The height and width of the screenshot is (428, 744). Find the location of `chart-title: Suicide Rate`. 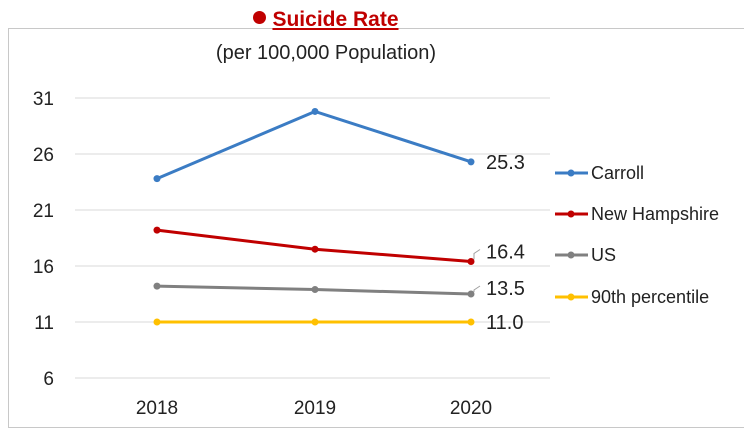

chart-title: Suicide Rate is located at coordinates (326, 20).